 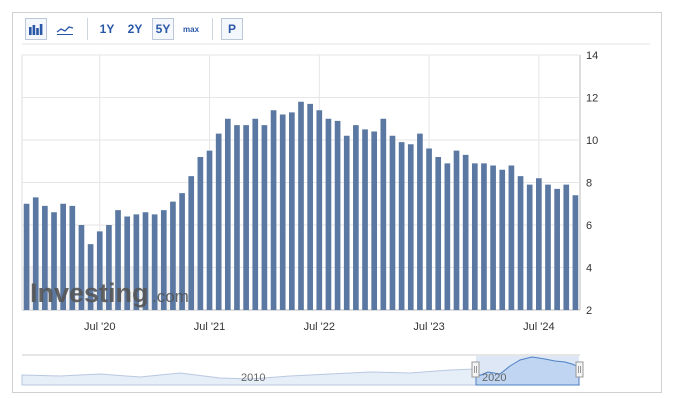 I want to click on y-tick-label: 10, so click(x=592, y=141).